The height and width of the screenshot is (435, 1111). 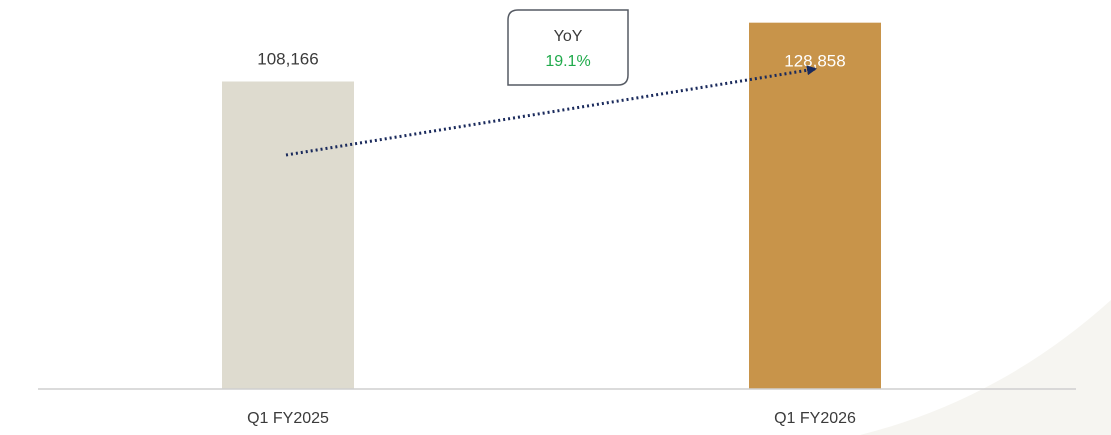 What do you see at coordinates (567, 61) in the screenshot?
I see `yoy-value: 19.1%` at bounding box center [567, 61].